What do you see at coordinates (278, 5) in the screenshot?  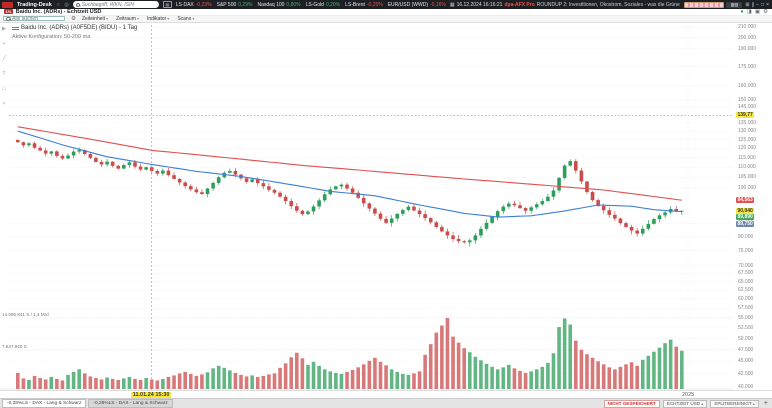 I see `ticker-item: Nasdaq 100 0,80%` at bounding box center [278, 5].